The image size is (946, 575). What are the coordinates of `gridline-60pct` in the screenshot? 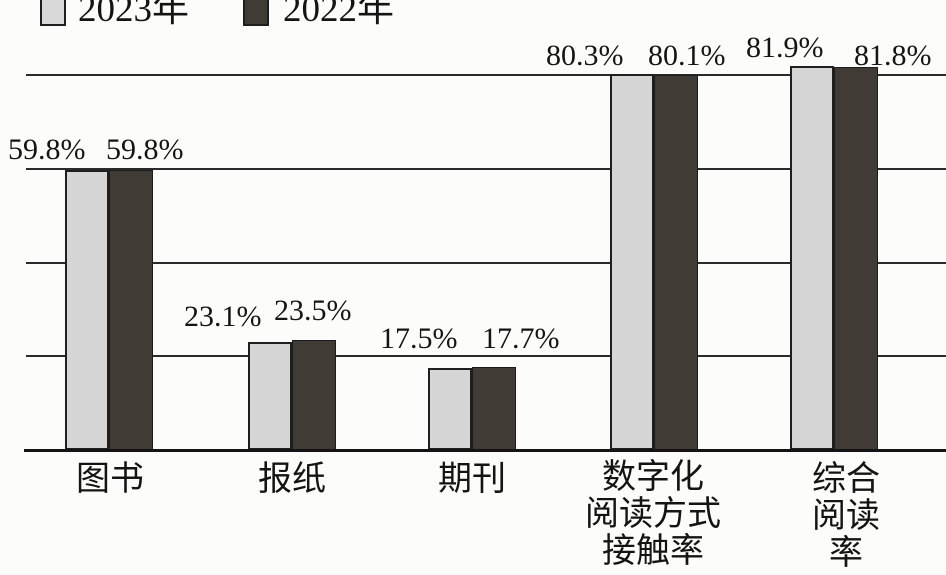 It's located at (486, 168).